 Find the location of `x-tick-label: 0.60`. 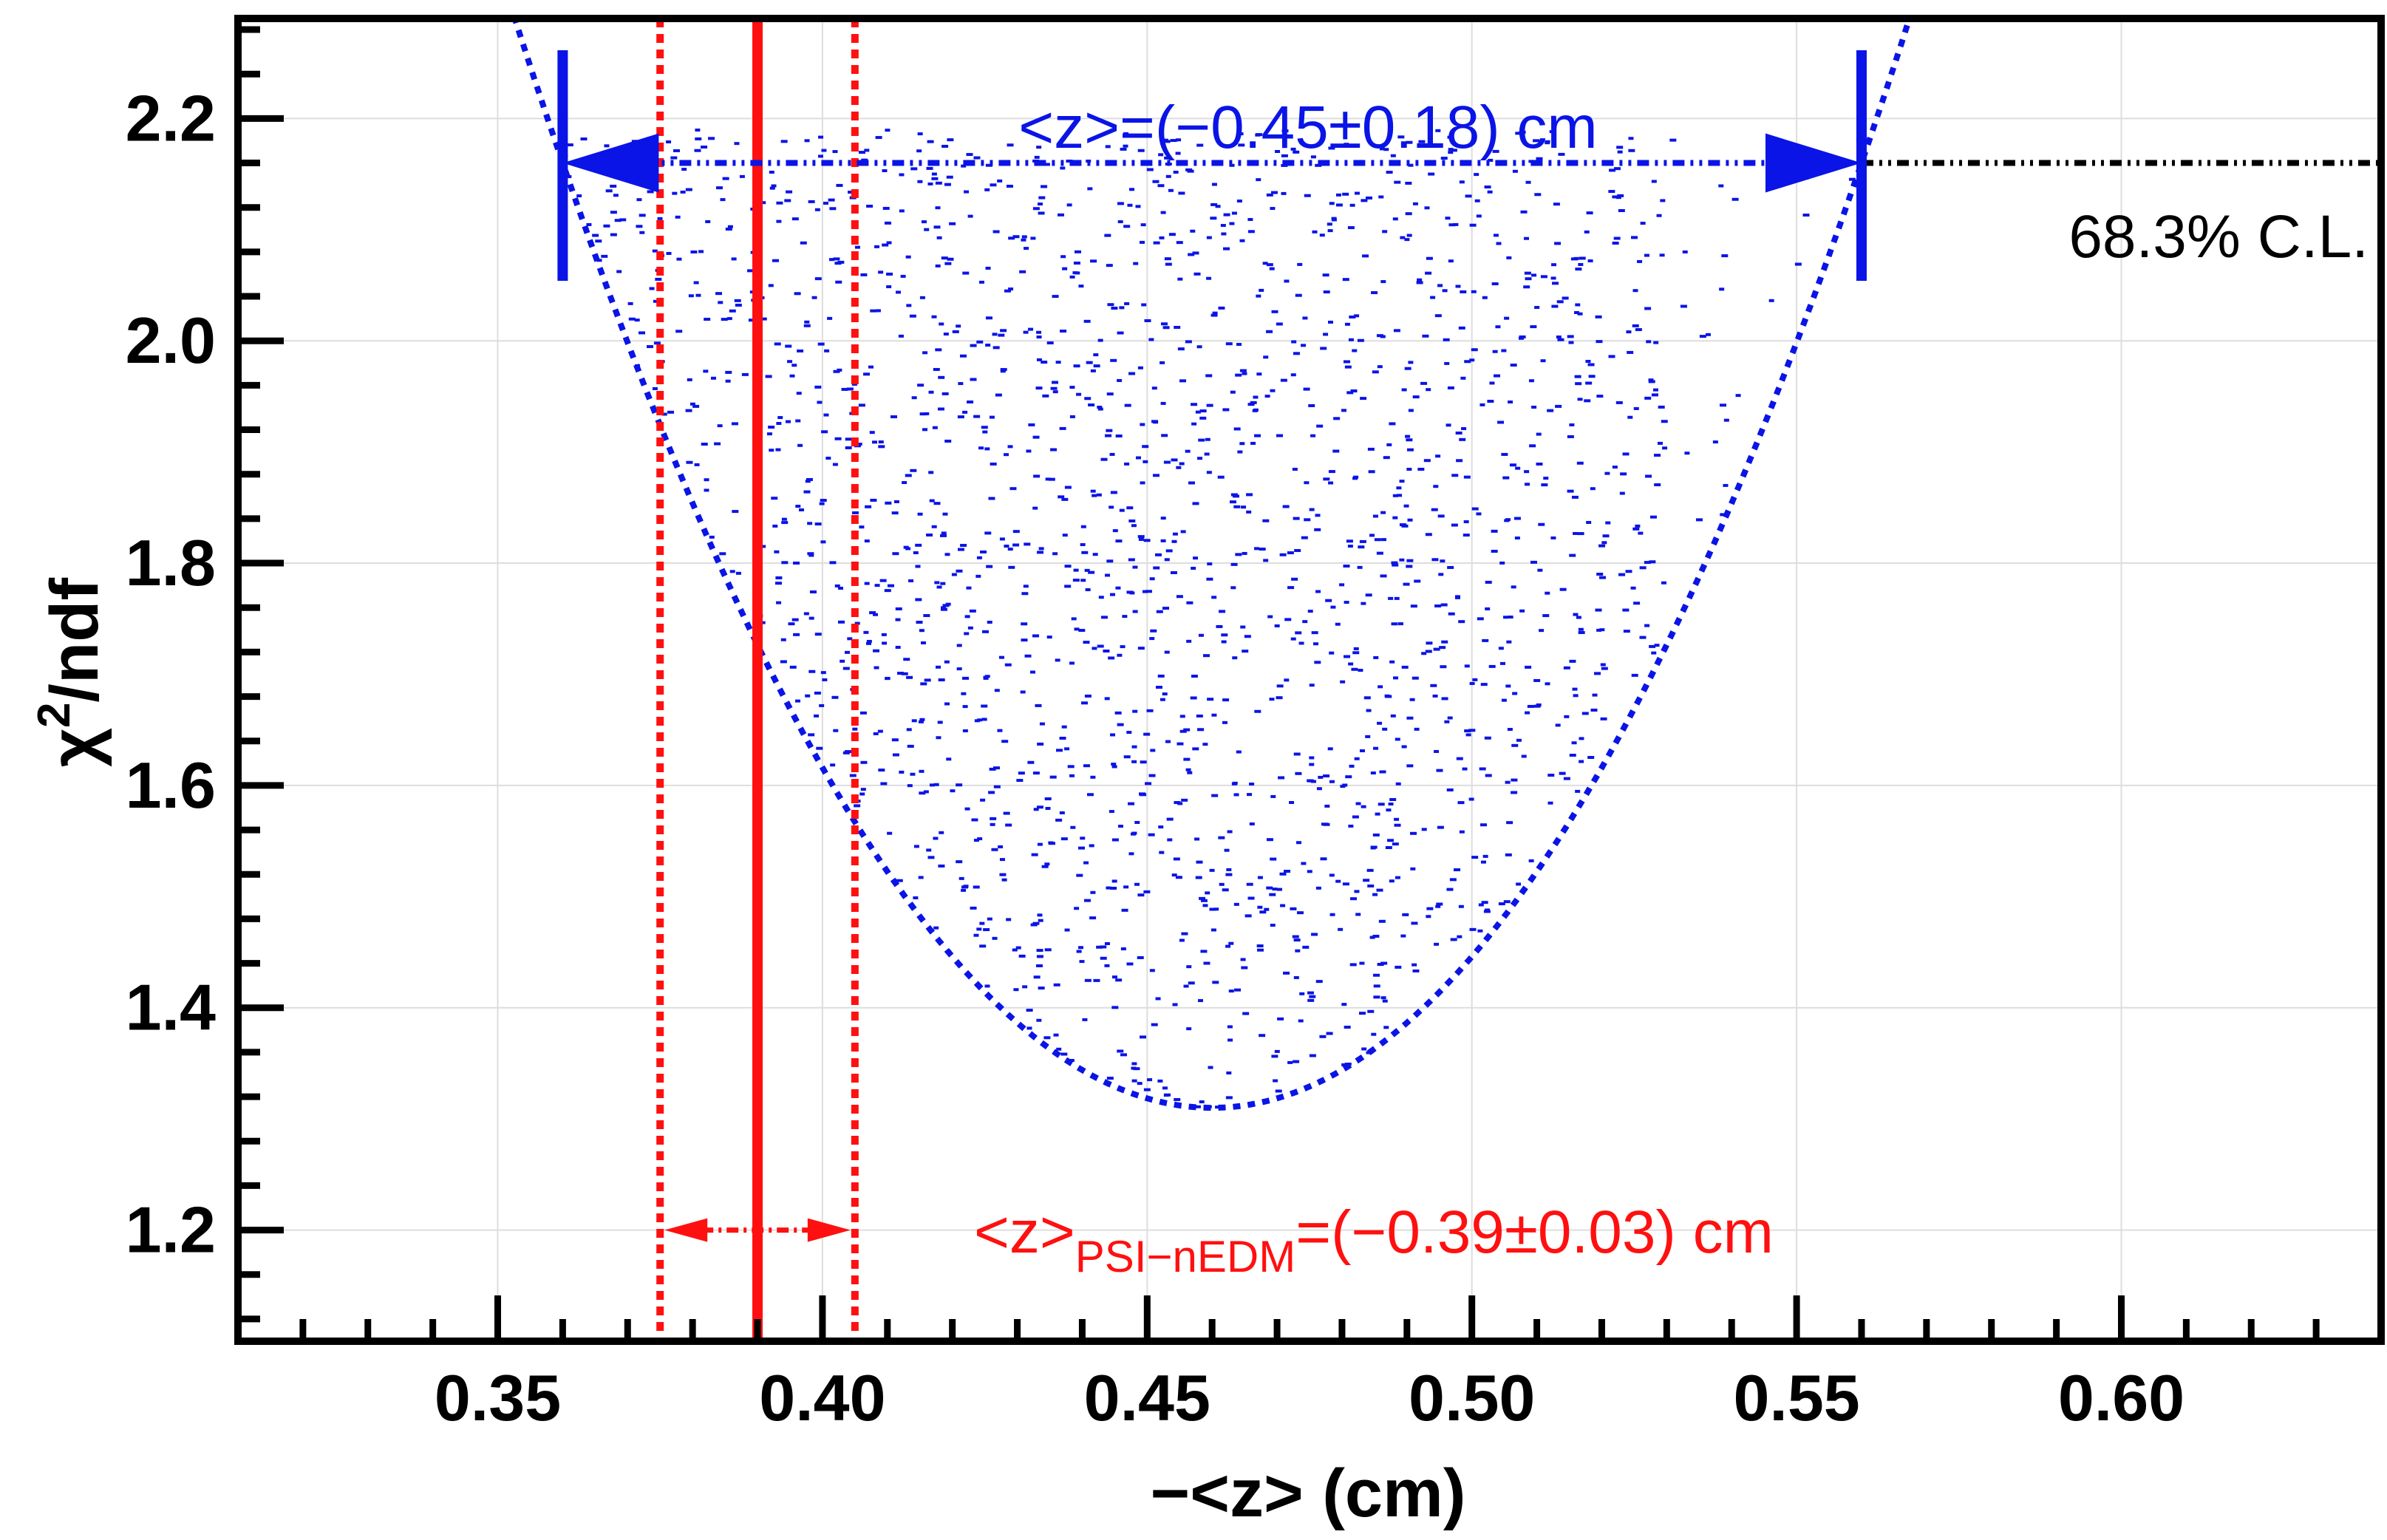

x-tick-label: 0.60 is located at coordinates (2122, 1397).